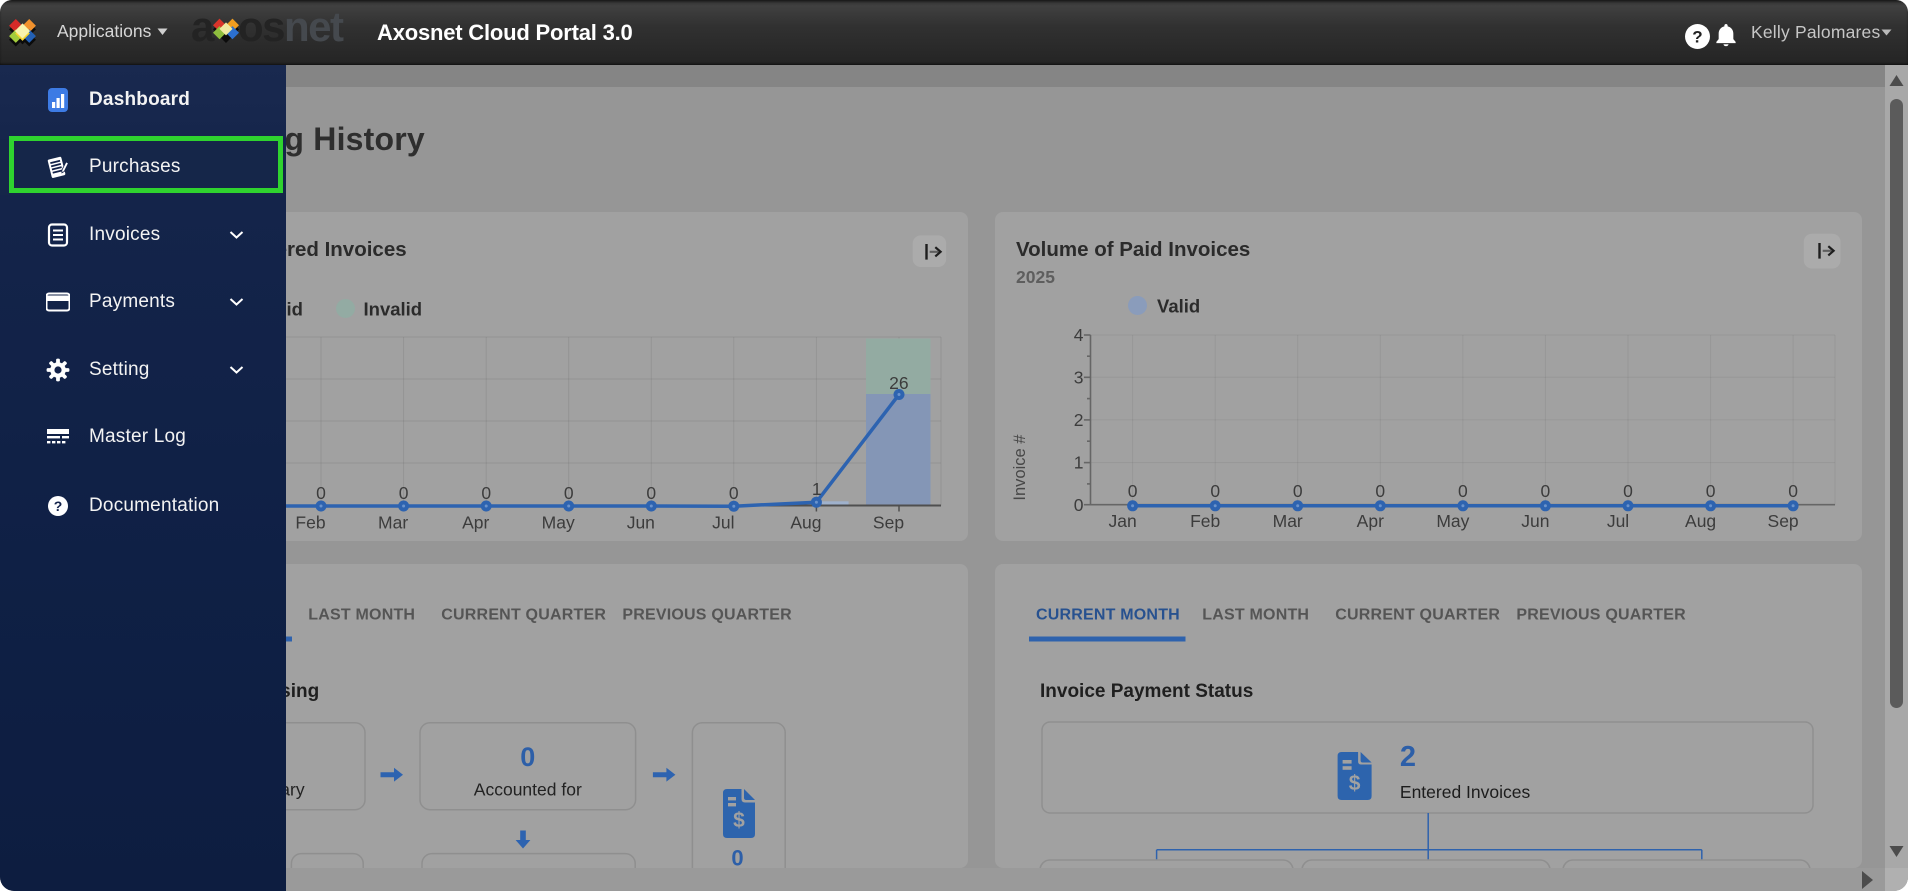 The width and height of the screenshot is (1908, 891). Describe the element at coordinates (1178, 306) in the screenshot. I see `svg-text: Valid` at that location.